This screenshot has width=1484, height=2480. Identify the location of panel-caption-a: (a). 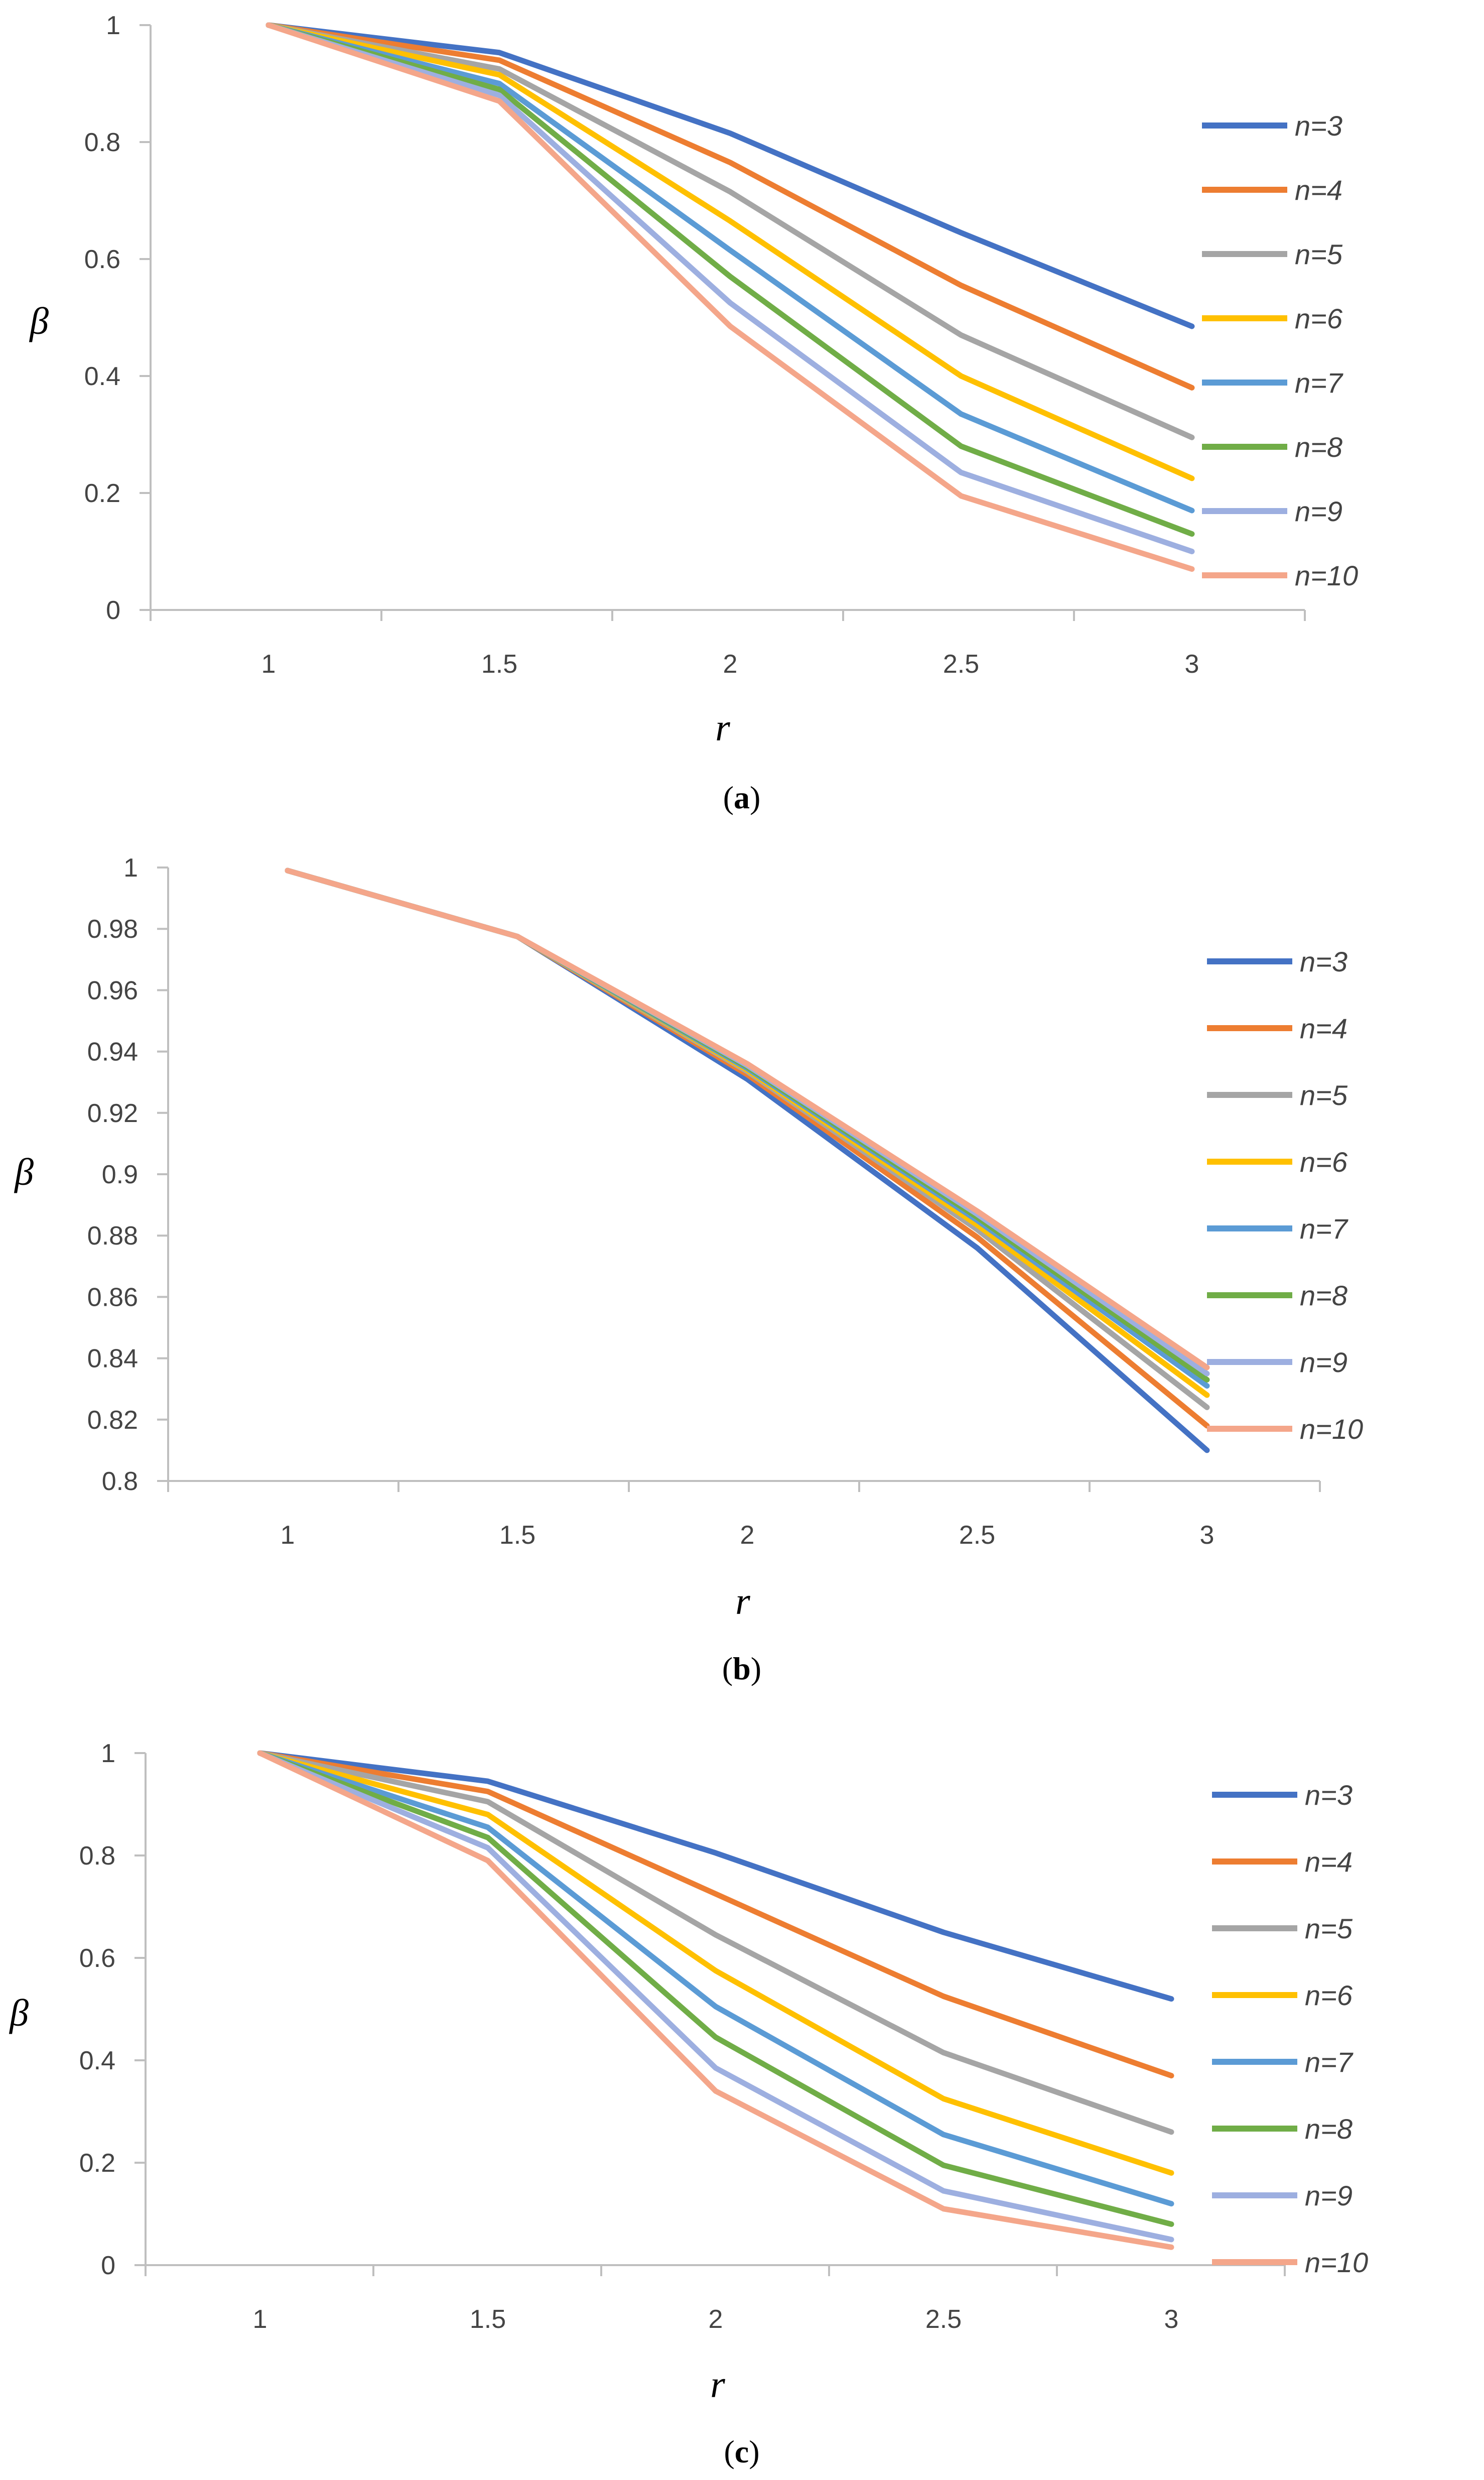
(742, 797).